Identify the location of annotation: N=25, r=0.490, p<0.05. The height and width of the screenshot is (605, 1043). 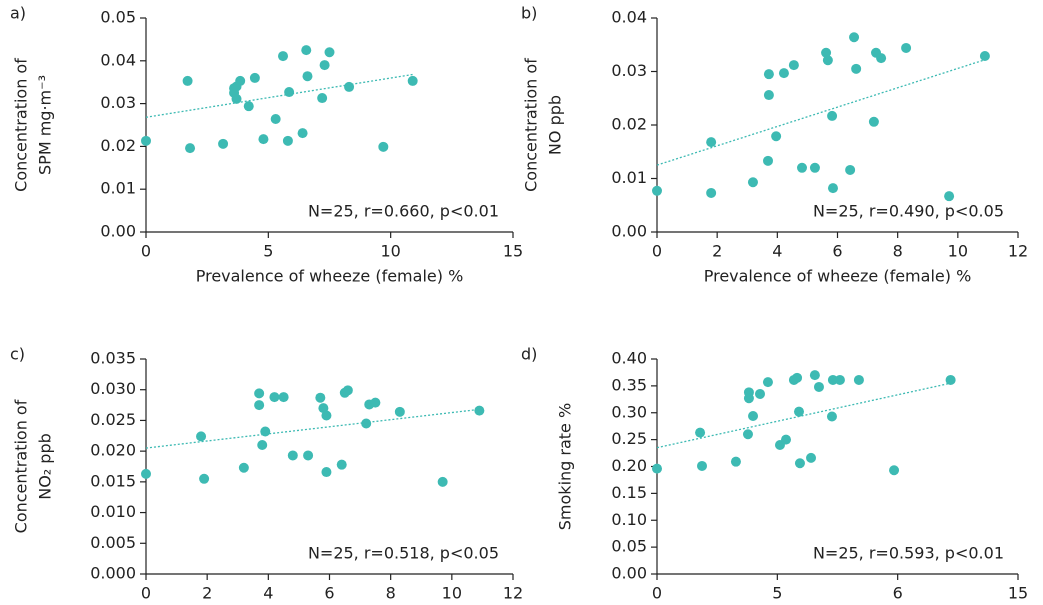
(908, 211).